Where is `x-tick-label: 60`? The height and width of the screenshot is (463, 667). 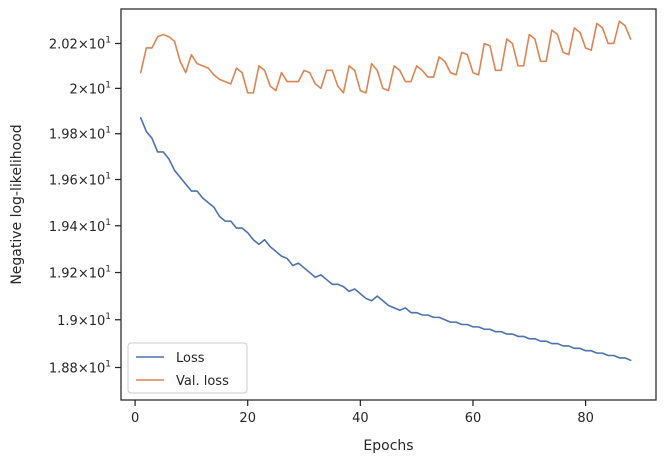
x-tick-label: 60 is located at coordinates (473, 418).